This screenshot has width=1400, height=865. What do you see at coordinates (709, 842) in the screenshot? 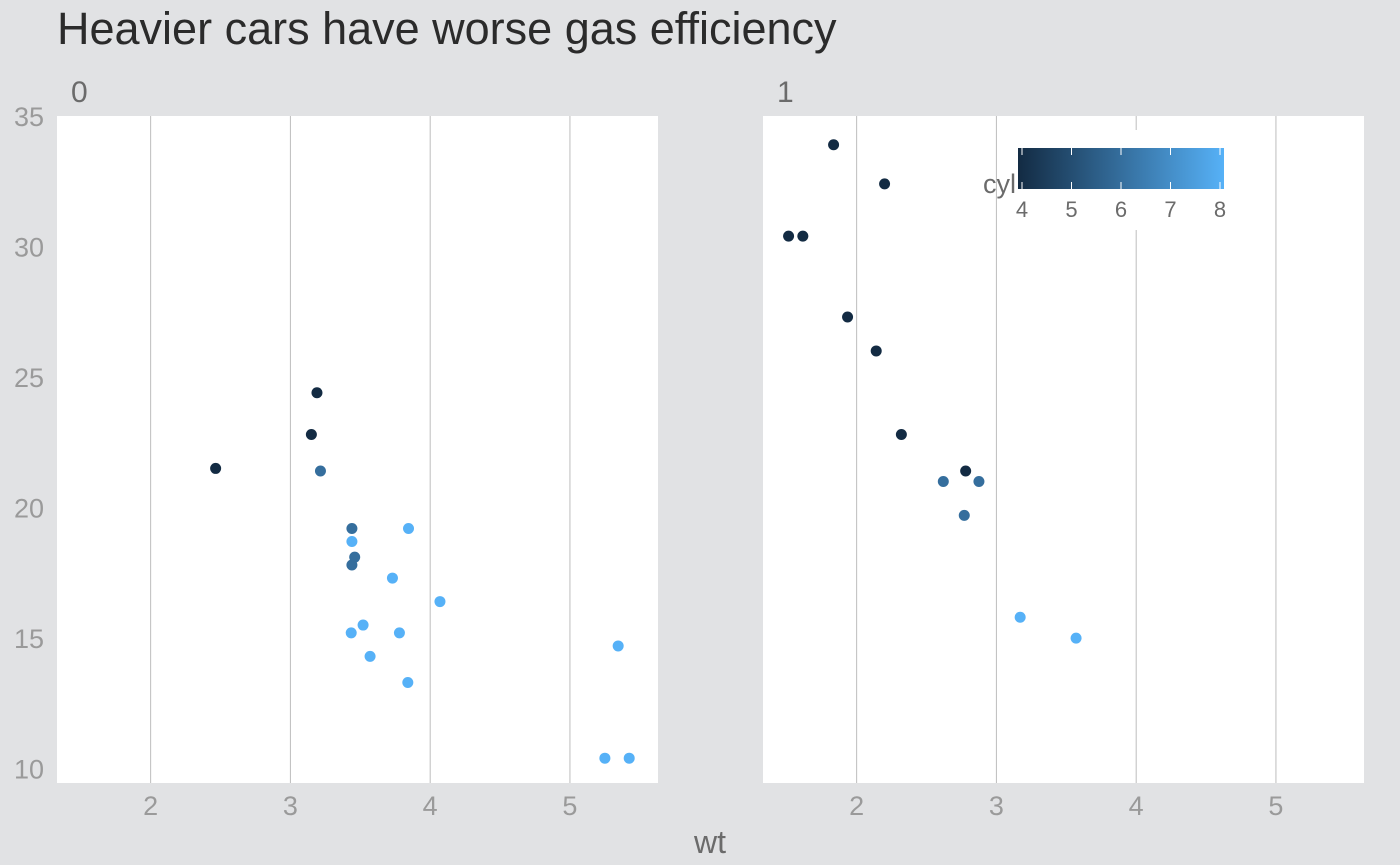
I see `x-axis-label: wt` at bounding box center [709, 842].